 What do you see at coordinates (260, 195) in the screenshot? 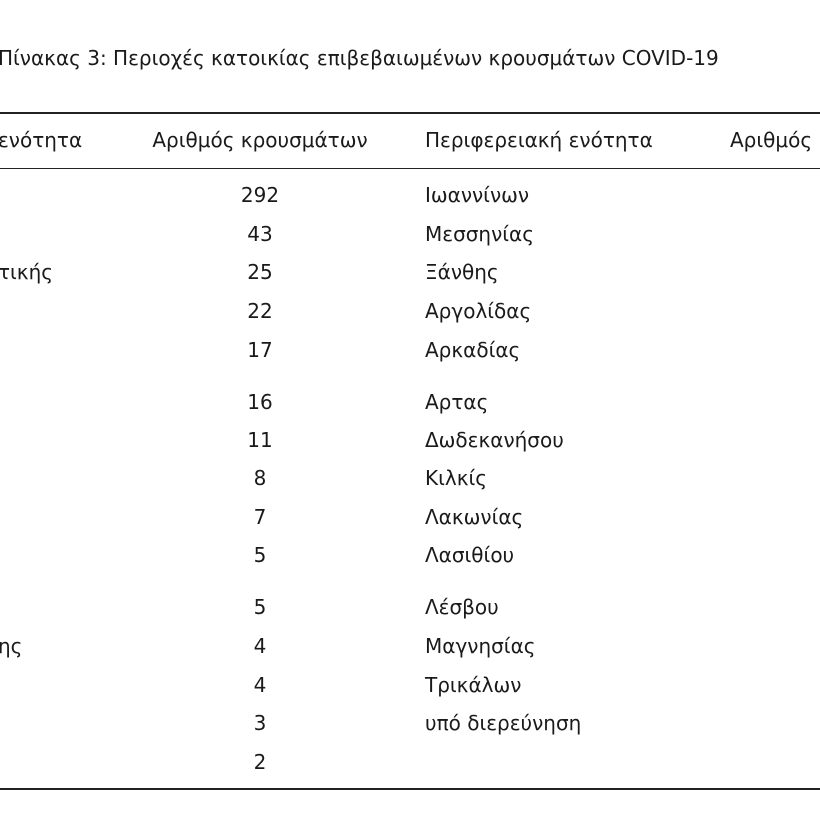
I see `count-cell: 292` at bounding box center [260, 195].